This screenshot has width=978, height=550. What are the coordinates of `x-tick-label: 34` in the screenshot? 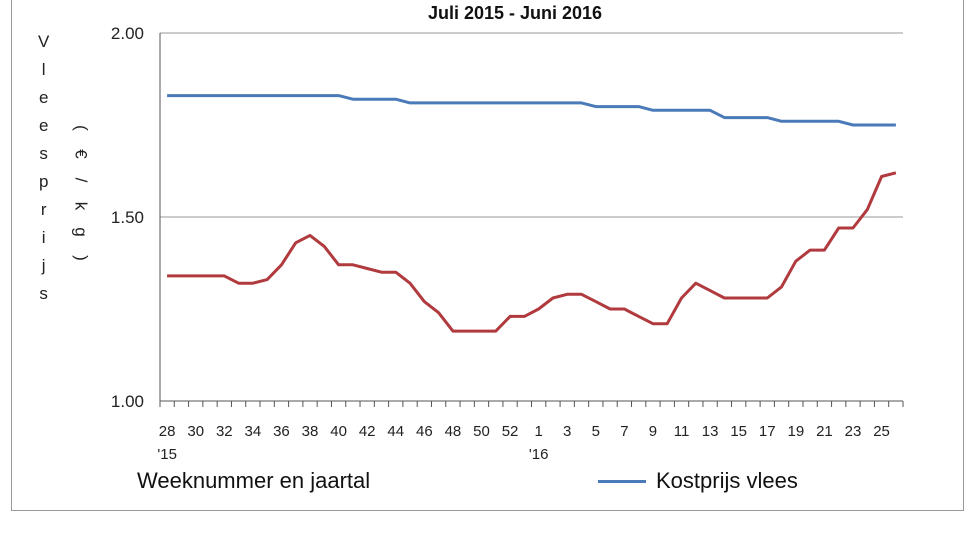 It's located at (253, 431).